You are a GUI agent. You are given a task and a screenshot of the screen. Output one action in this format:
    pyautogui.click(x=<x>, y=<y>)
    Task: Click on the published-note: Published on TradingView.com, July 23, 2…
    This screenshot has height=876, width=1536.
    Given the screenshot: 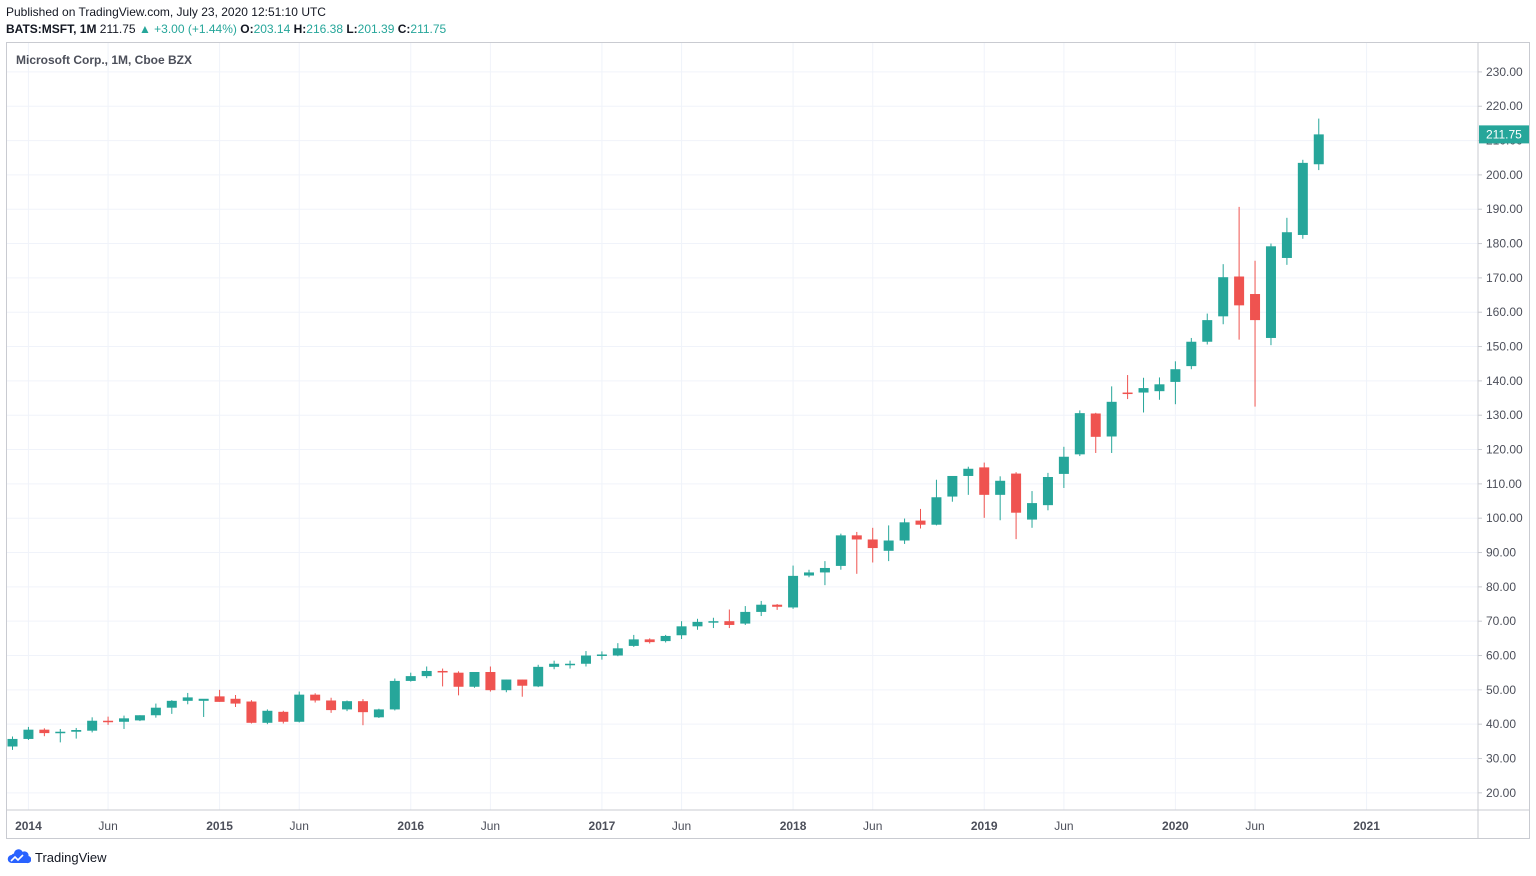 What is the action you would take?
    pyautogui.click(x=166, y=12)
    